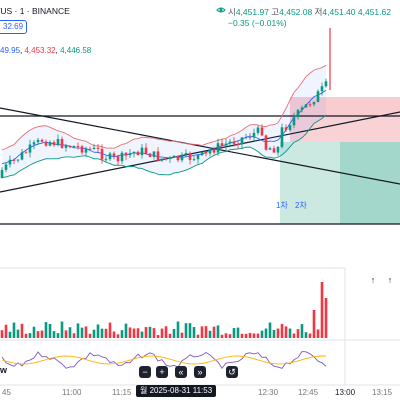 The width and height of the screenshot is (400, 400). I want to click on price-tag: 32.69, so click(14, 27).